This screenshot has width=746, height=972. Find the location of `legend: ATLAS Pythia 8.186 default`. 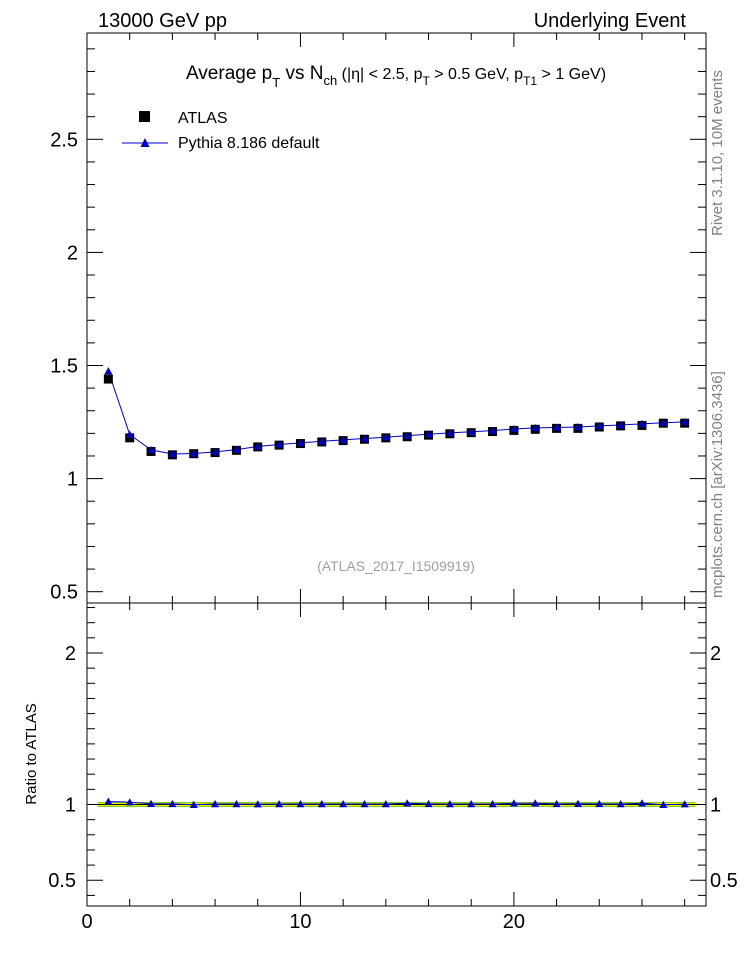

legend: ATLAS Pythia 8.186 default is located at coordinates (221, 131).